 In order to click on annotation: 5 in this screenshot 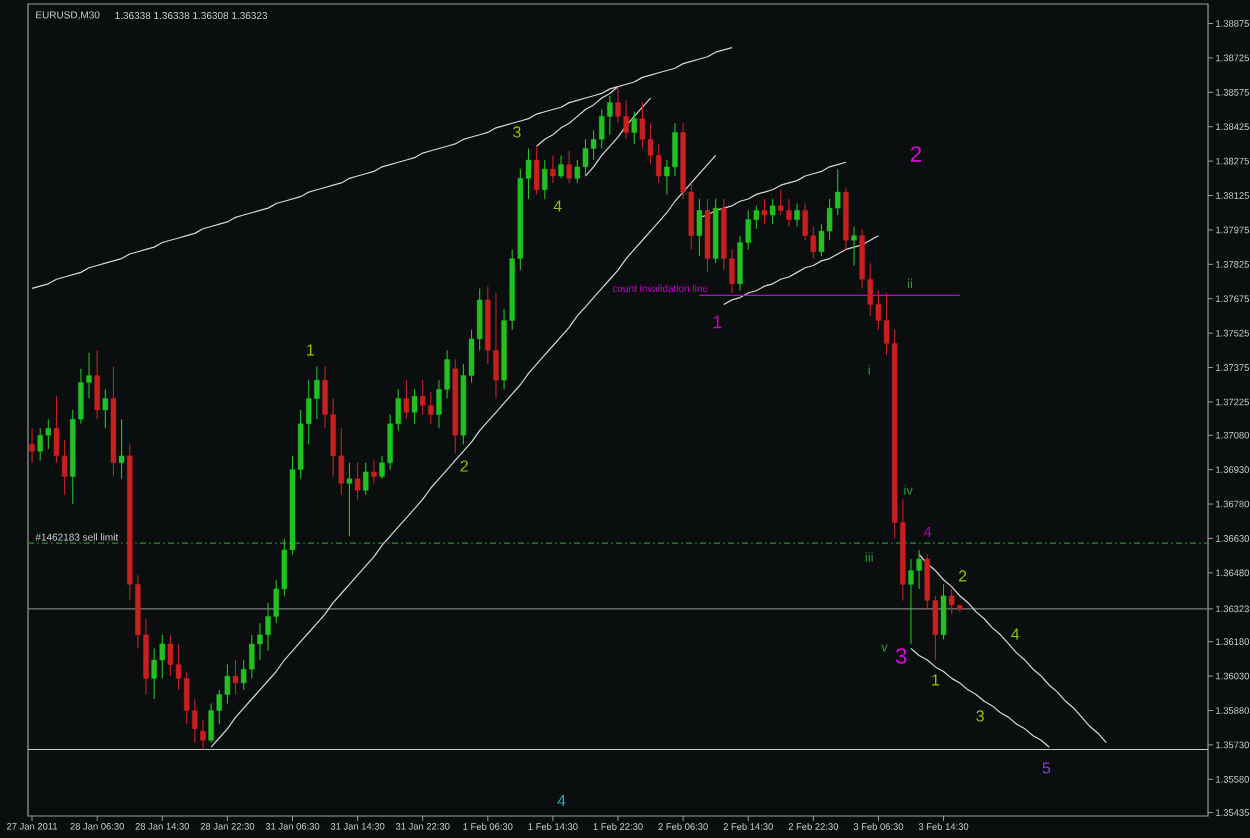, I will do `click(1046, 768)`.